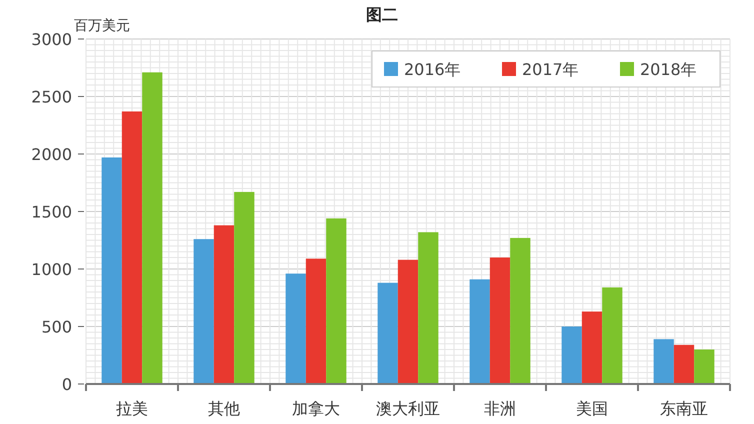 This screenshot has width=754, height=424. Describe the element at coordinates (67, 384) in the screenshot. I see `y-tick-label: 0` at that location.